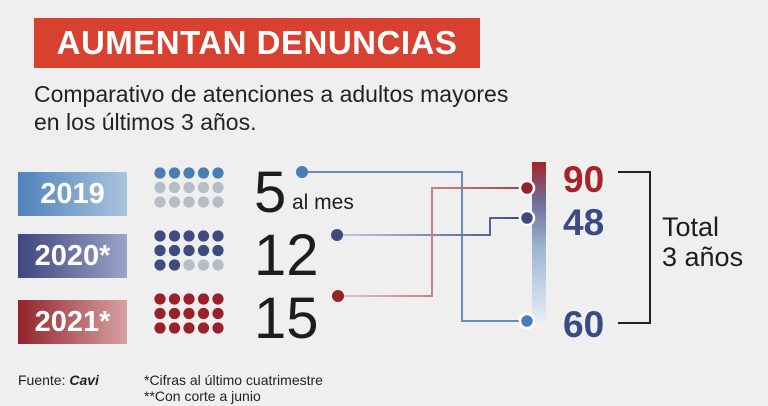 The image size is (768, 406). I want to click on value-2021: 15, so click(286, 318).